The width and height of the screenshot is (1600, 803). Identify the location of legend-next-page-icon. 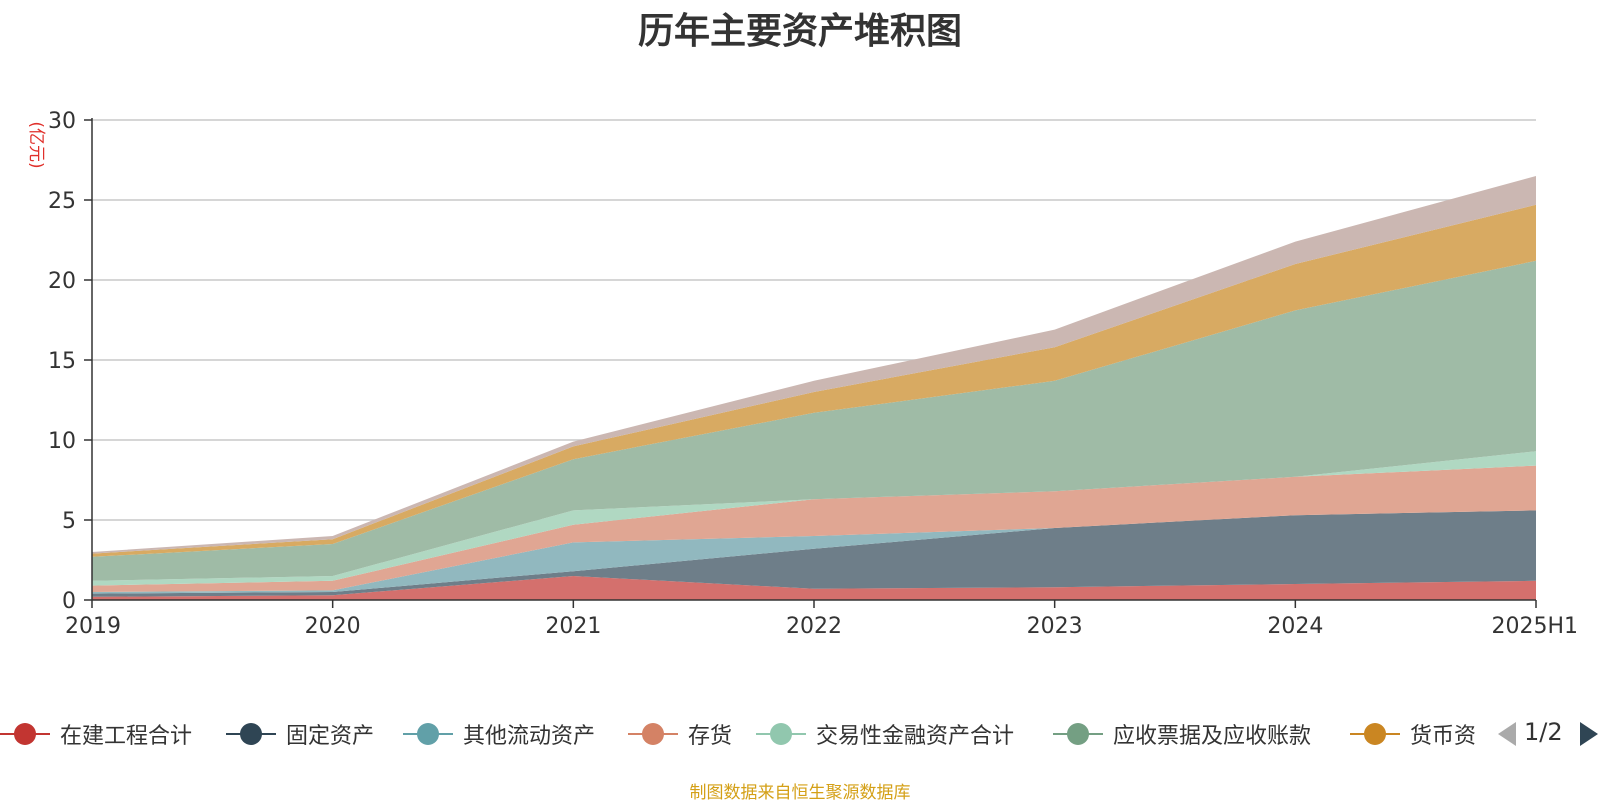
(1589, 734).